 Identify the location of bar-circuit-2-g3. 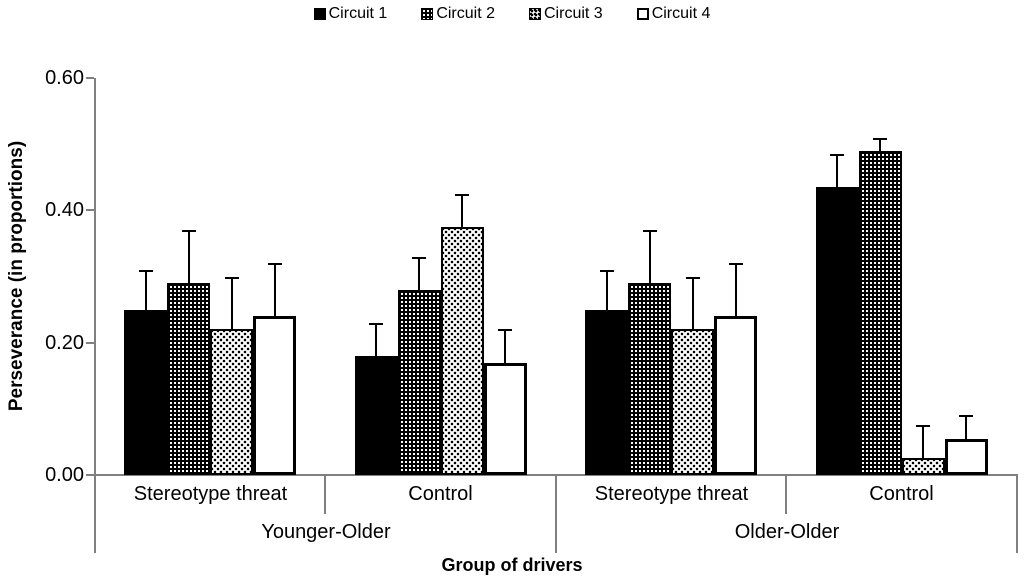
(650, 379).